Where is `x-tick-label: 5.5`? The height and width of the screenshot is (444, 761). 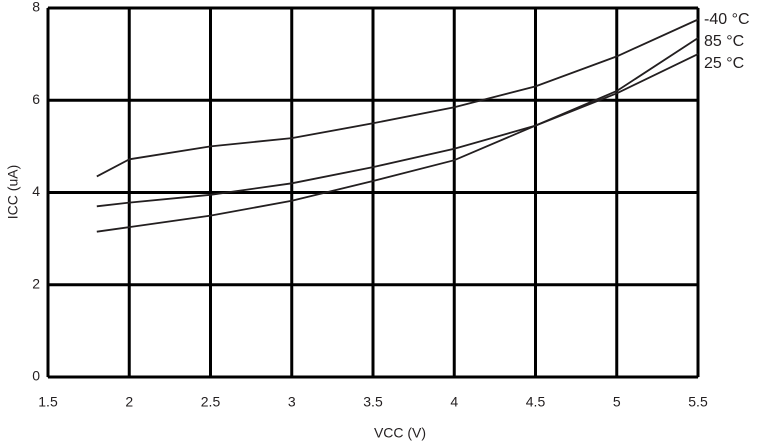
x-tick-label: 5.5 is located at coordinates (698, 402).